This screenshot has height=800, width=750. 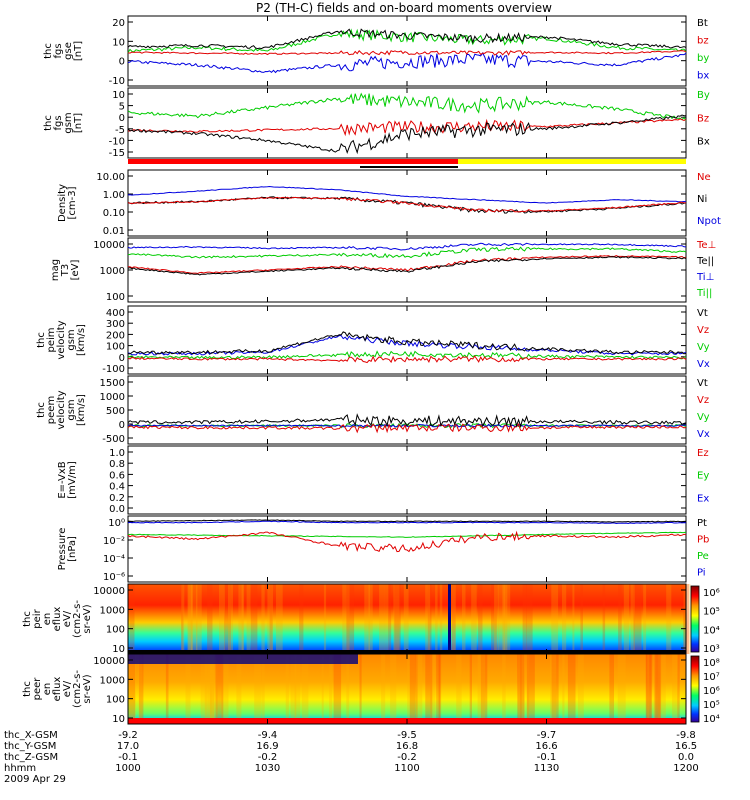 What do you see at coordinates (48, 51) in the screenshot?
I see `y-axis-label-line: thc` at bounding box center [48, 51].